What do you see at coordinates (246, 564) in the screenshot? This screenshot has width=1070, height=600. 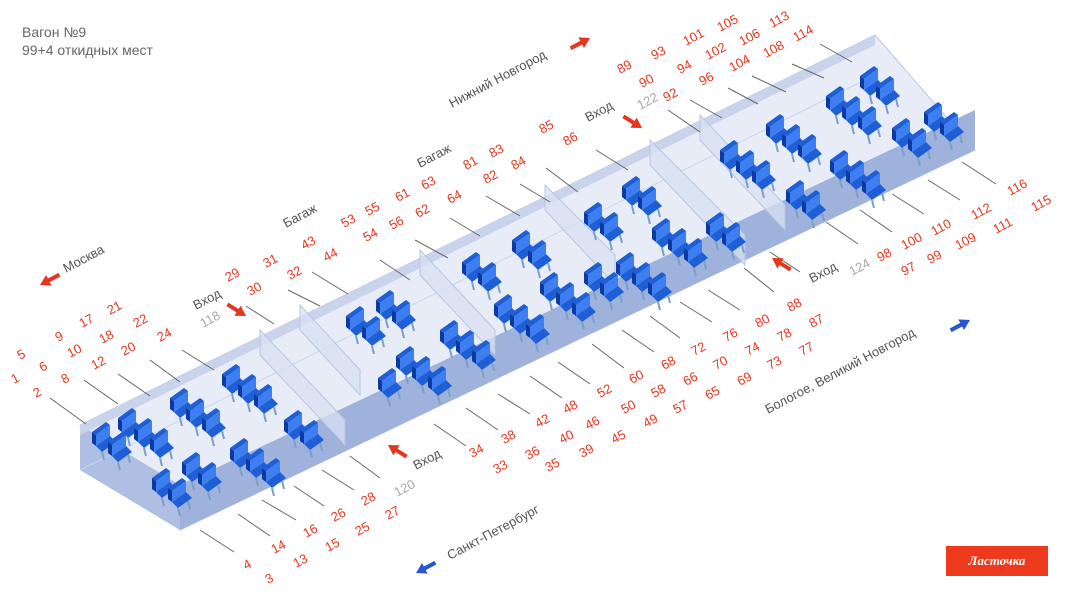 I see `seat-number: 4` at bounding box center [246, 564].